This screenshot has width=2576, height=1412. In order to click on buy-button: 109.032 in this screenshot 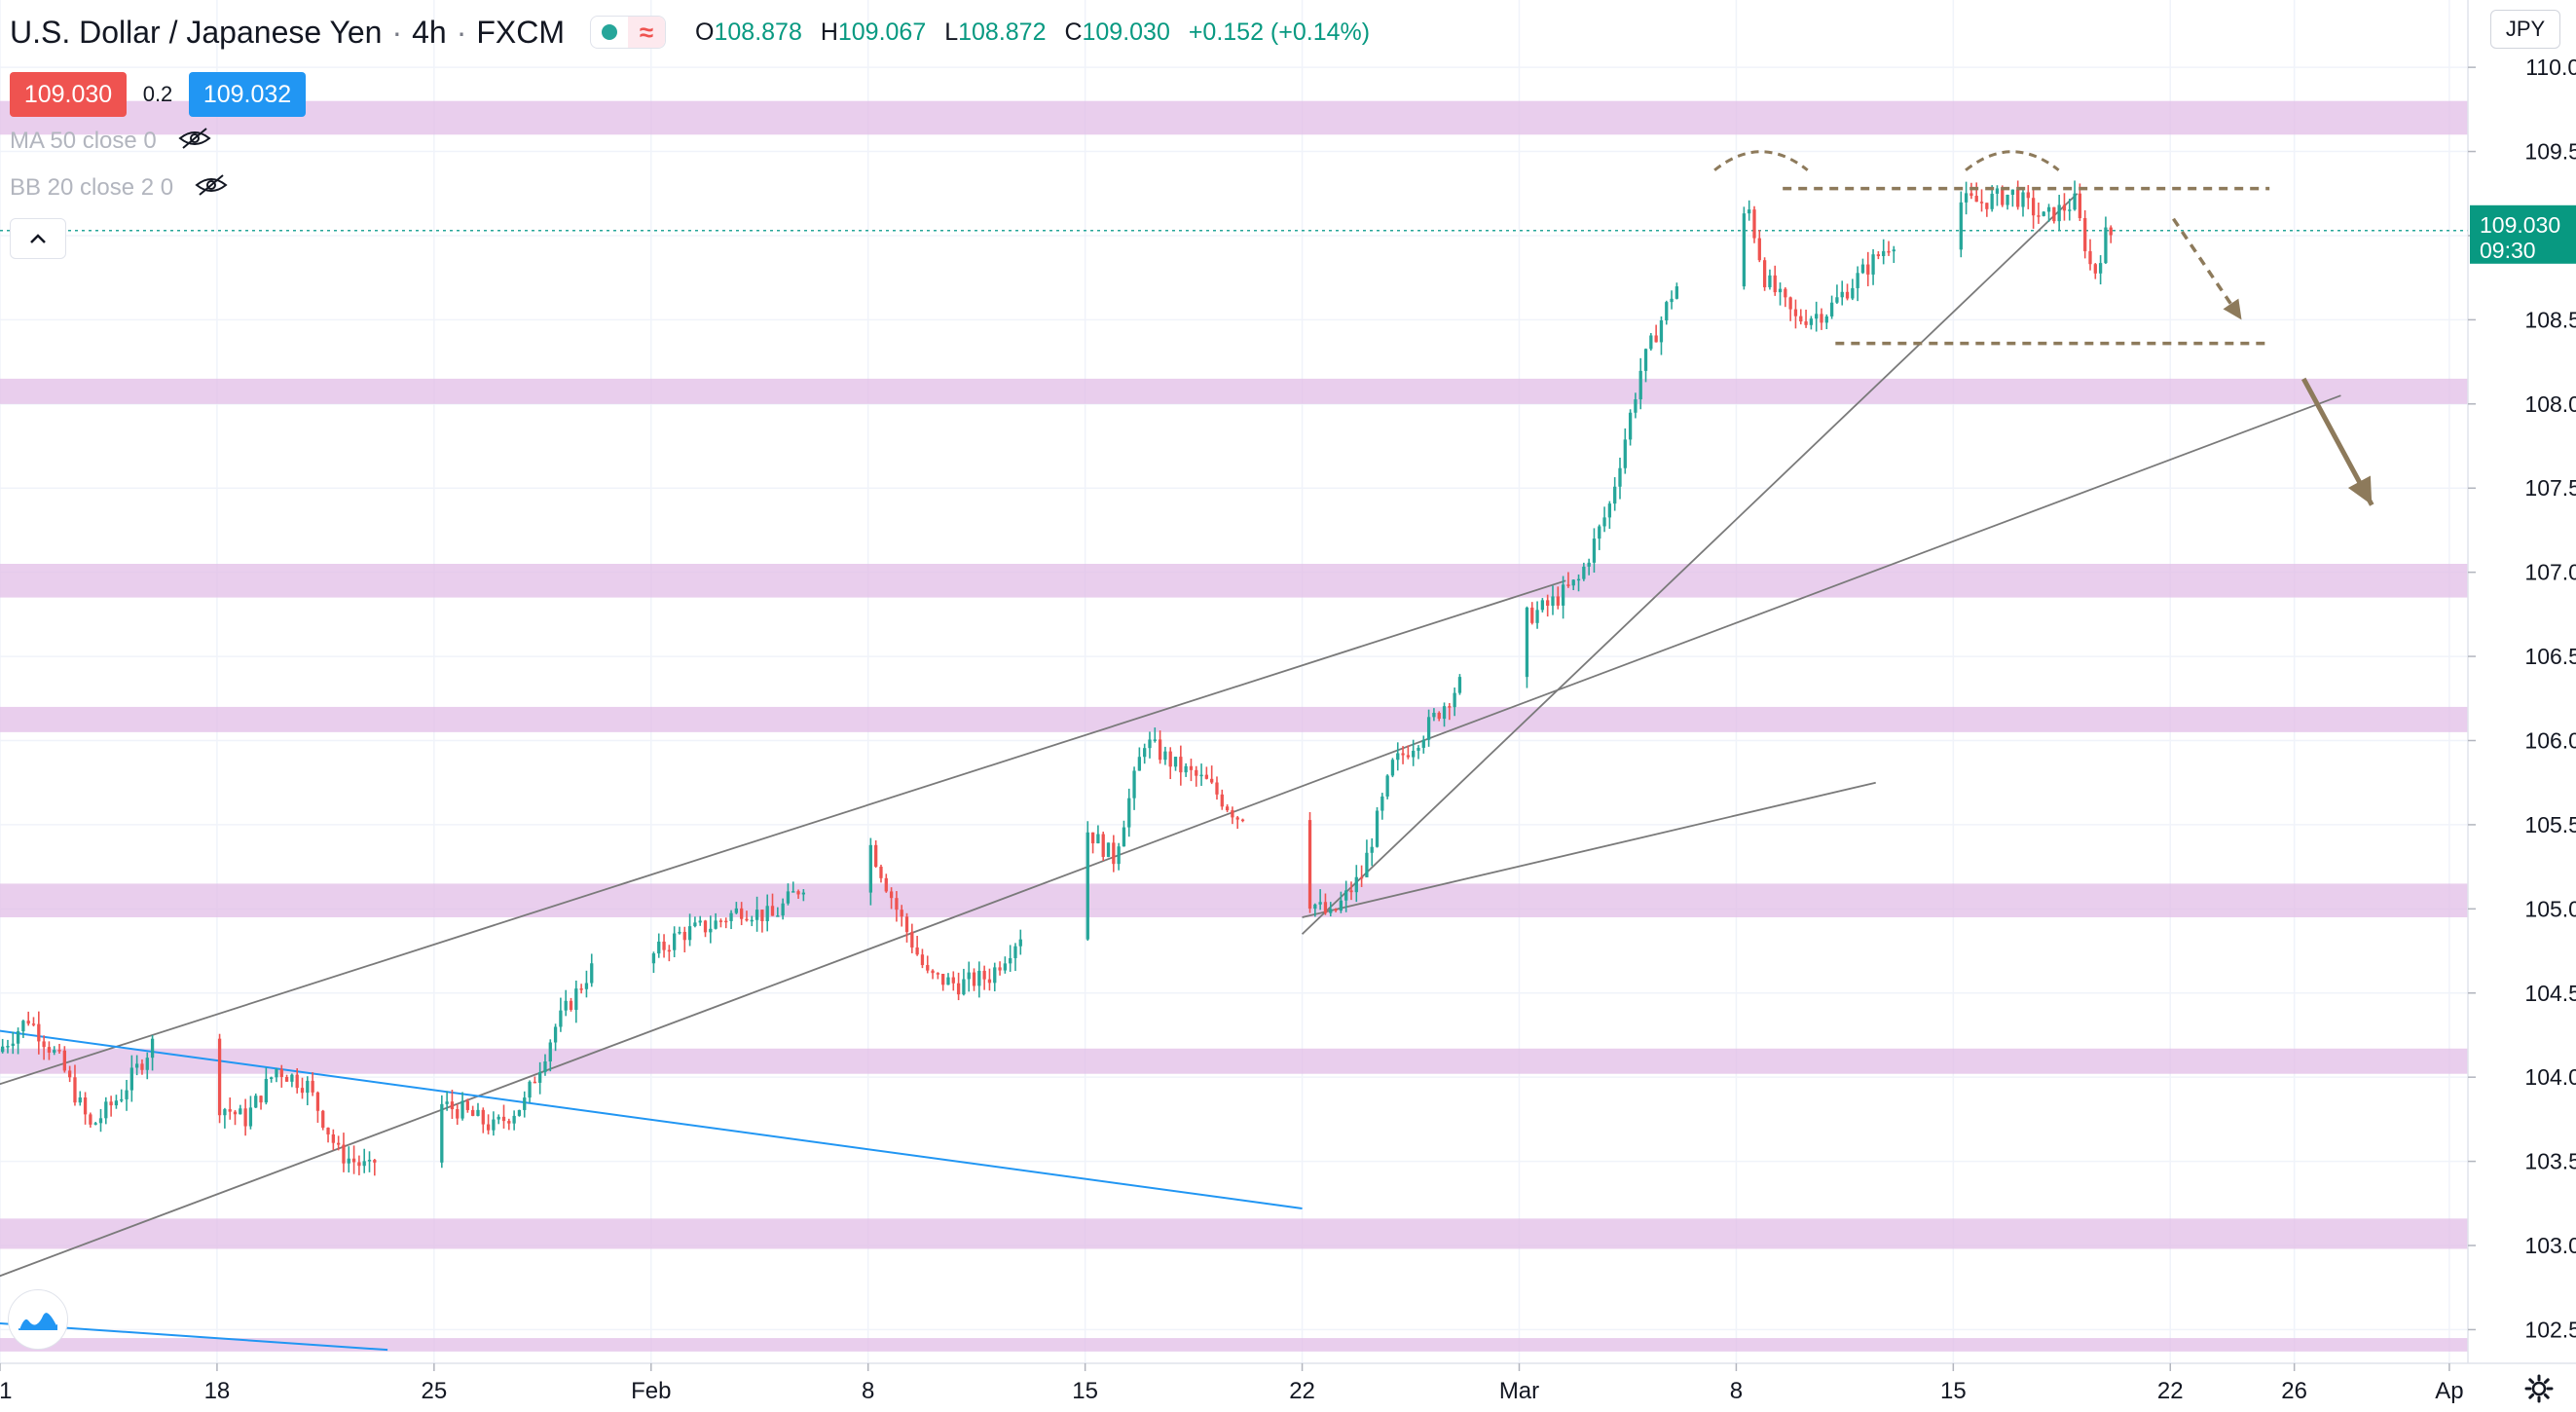, I will do `click(247, 94)`.